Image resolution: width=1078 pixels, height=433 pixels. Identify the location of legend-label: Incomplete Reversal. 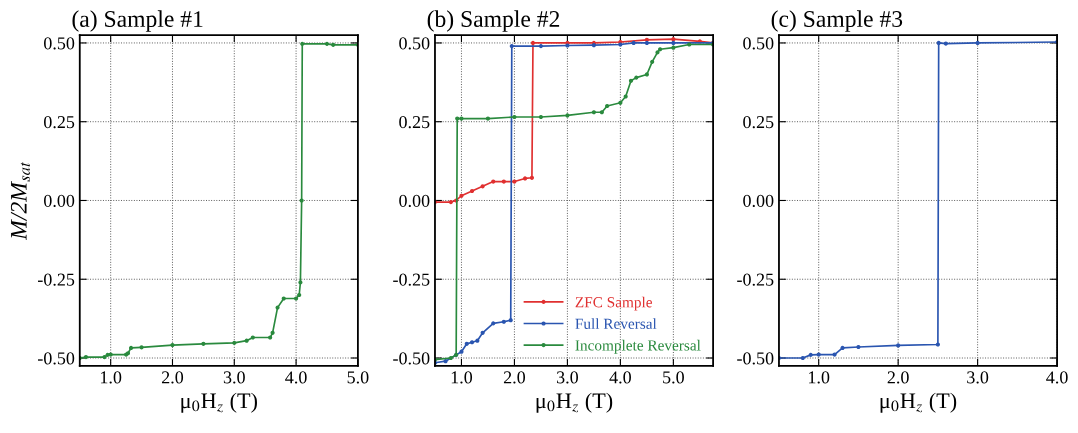
(638, 346).